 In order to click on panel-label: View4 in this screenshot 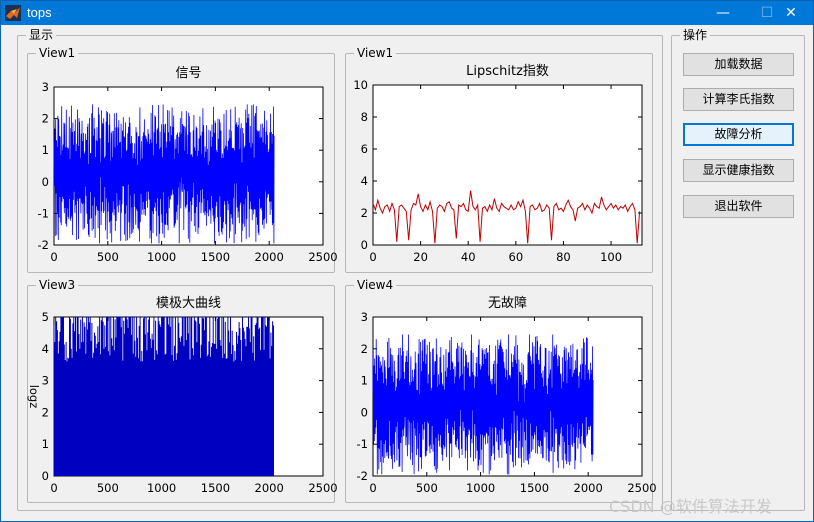, I will do `click(375, 285)`.